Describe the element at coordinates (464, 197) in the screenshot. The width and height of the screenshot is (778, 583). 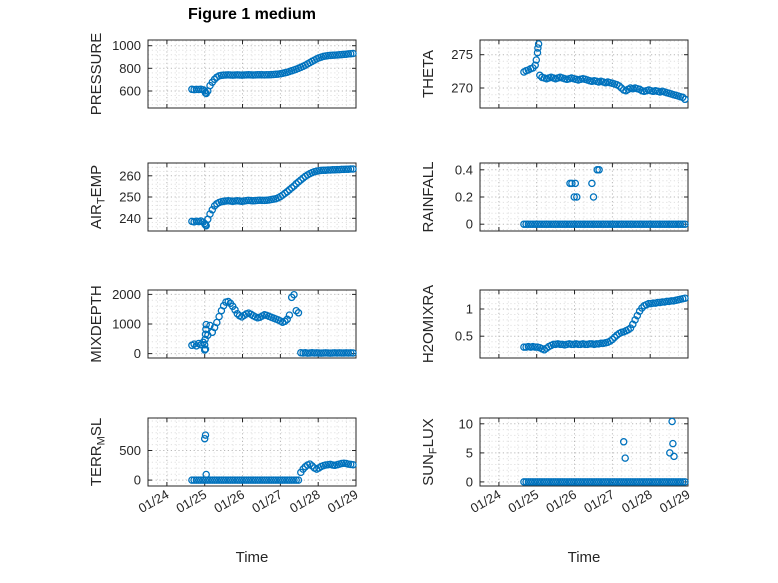
I see `svg-text: 0.2` at that location.